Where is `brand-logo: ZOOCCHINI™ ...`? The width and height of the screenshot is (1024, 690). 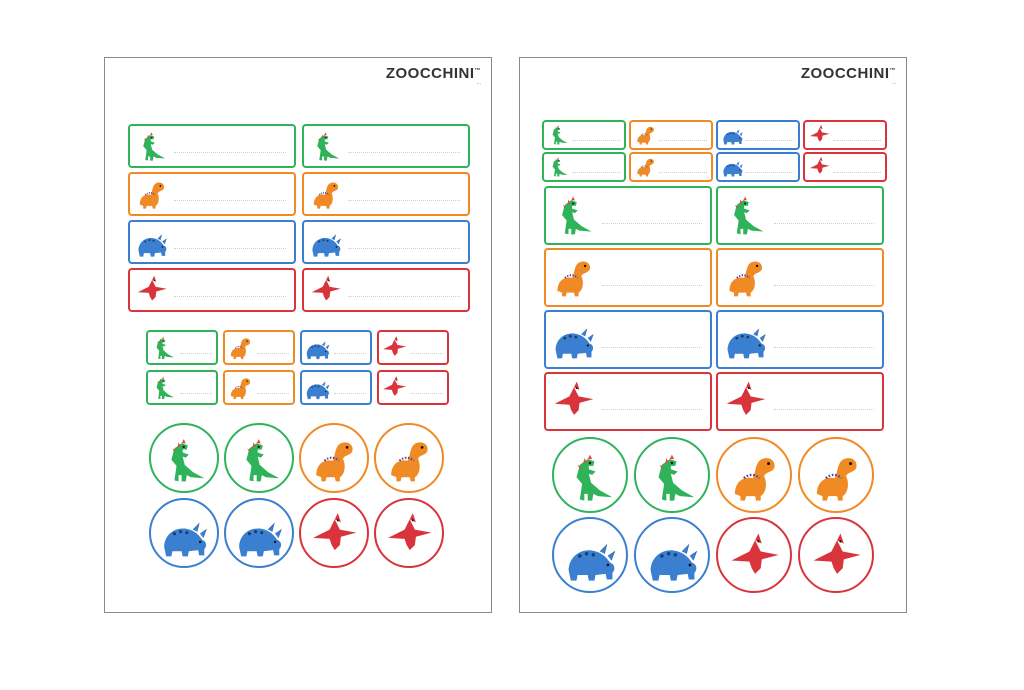 brand-logo: ZOOCCHINI™ ... is located at coordinates (433, 75).